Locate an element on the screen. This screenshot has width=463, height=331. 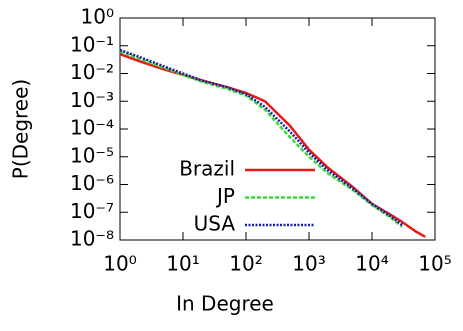
y-tick-label: 10⁻³ is located at coordinates (92, 100).